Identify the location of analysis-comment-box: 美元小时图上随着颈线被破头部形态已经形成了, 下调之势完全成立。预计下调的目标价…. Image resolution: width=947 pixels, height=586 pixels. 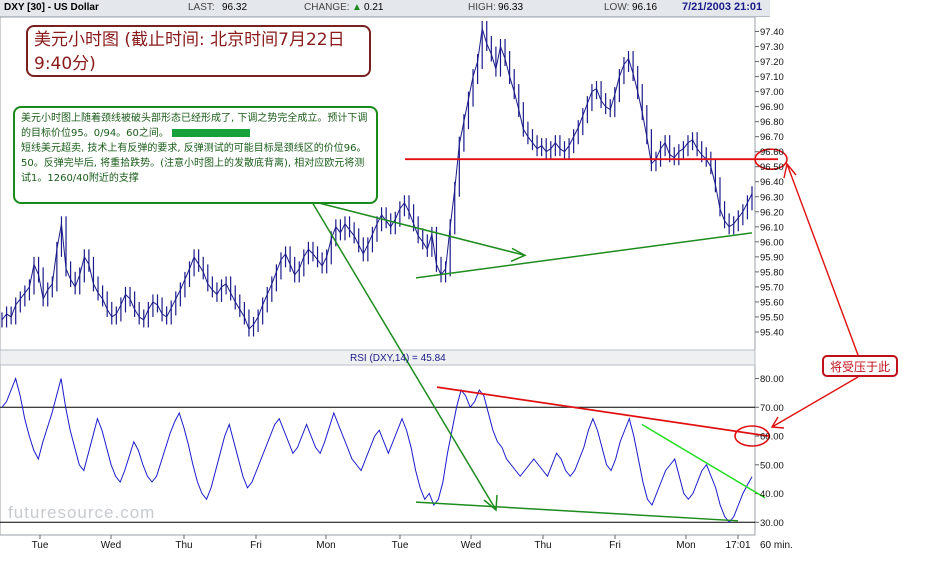
(195, 155).